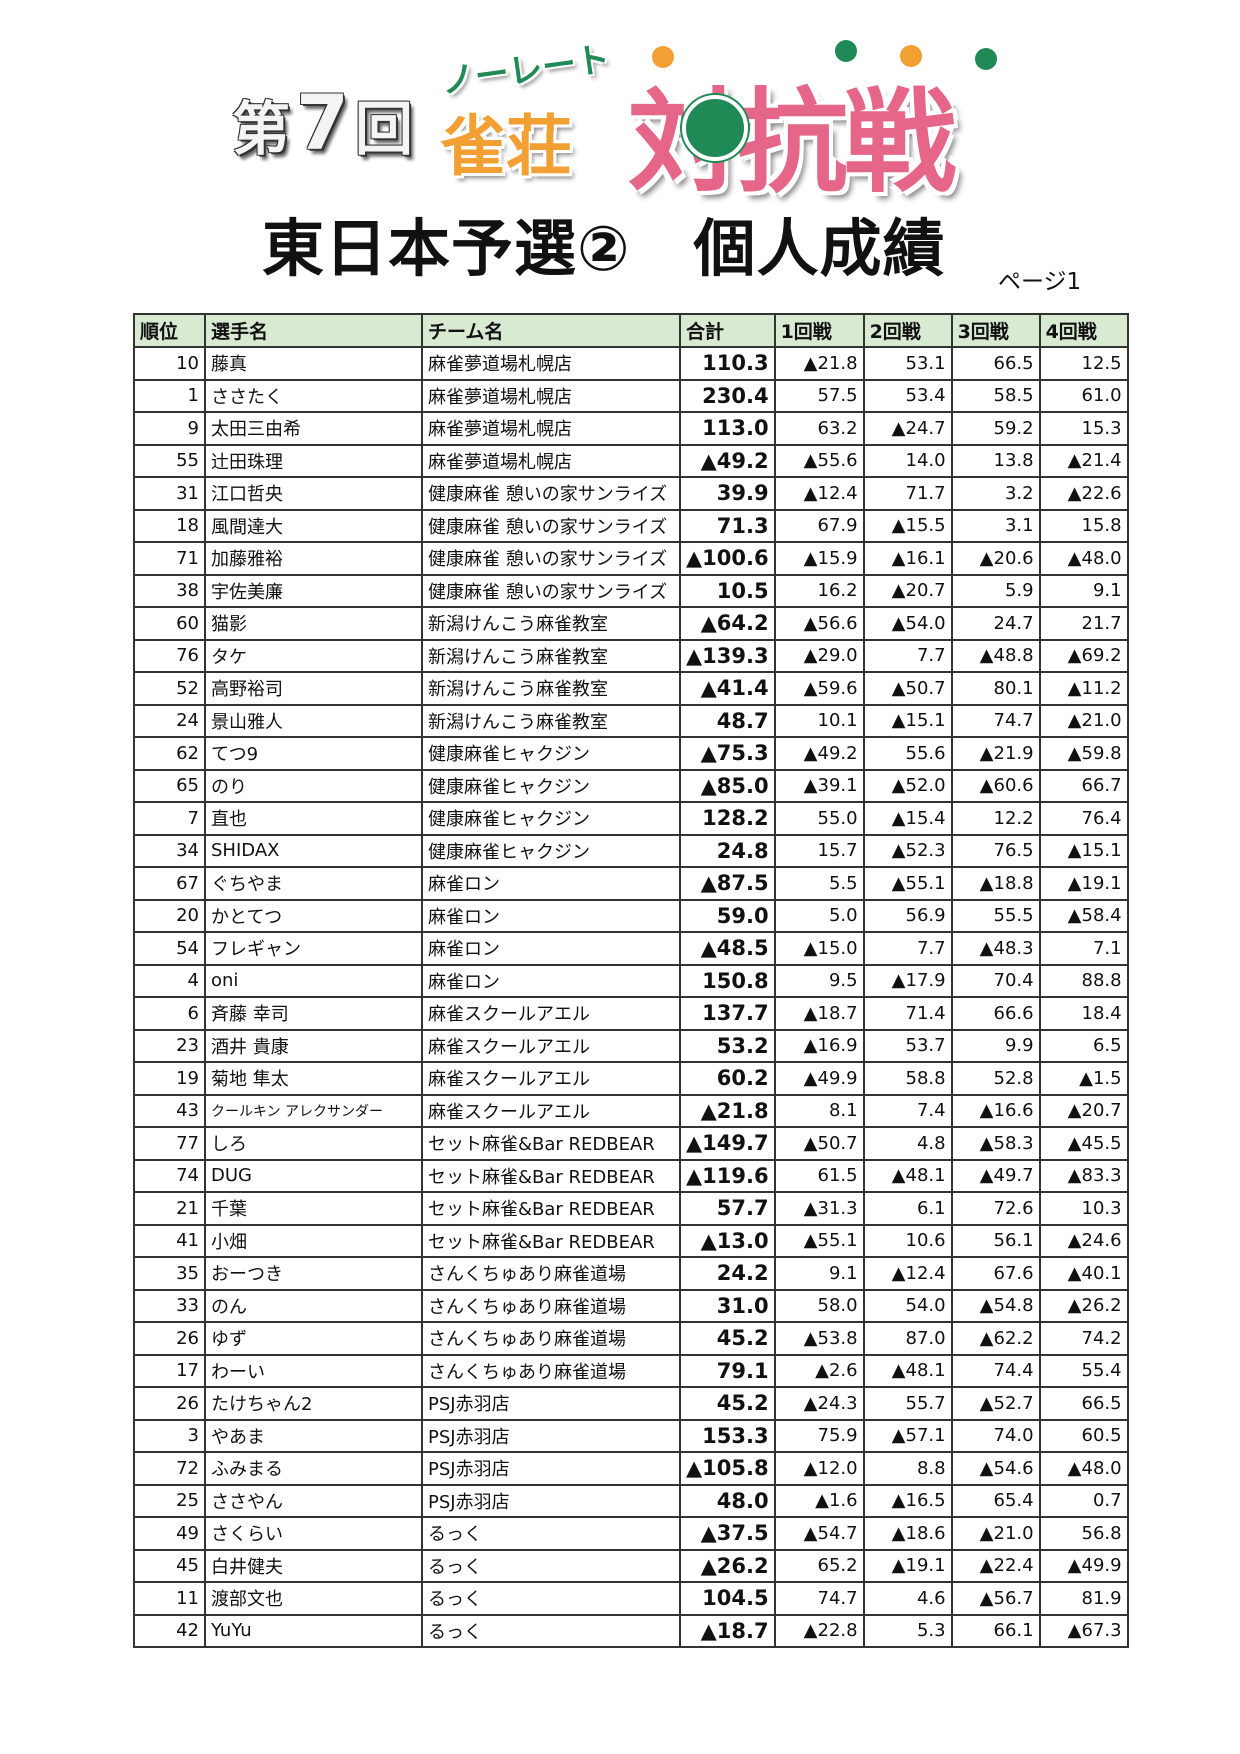 The width and height of the screenshot is (1240, 1754). I want to click on round2-cell: 53.7, so click(907, 1045).